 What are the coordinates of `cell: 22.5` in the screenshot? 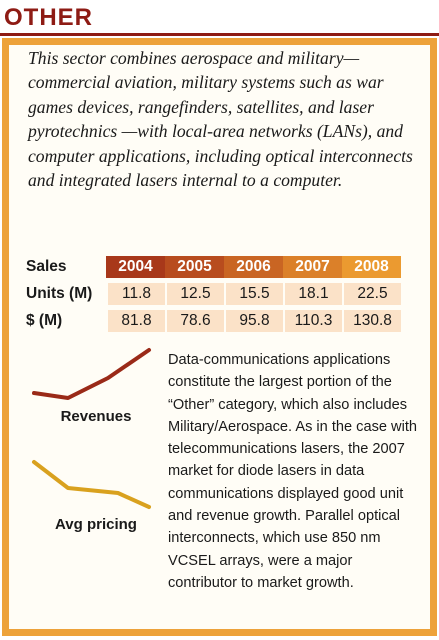 It's located at (371, 294).